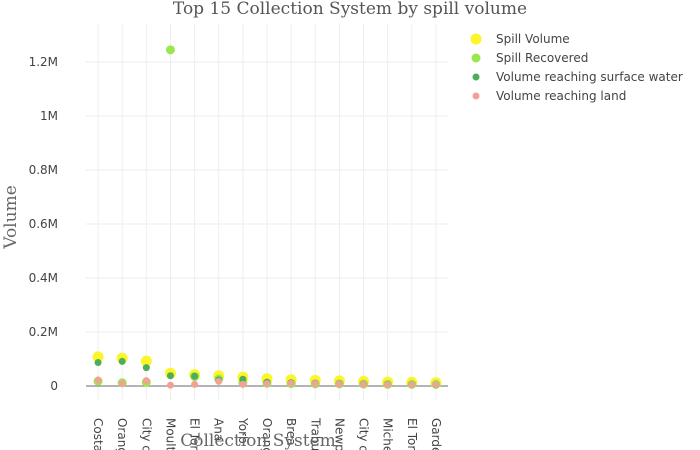  What do you see at coordinates (258, 440) in the screenshot?
I see `x-axis-title: Collection System` at bounding box center [258, 440].